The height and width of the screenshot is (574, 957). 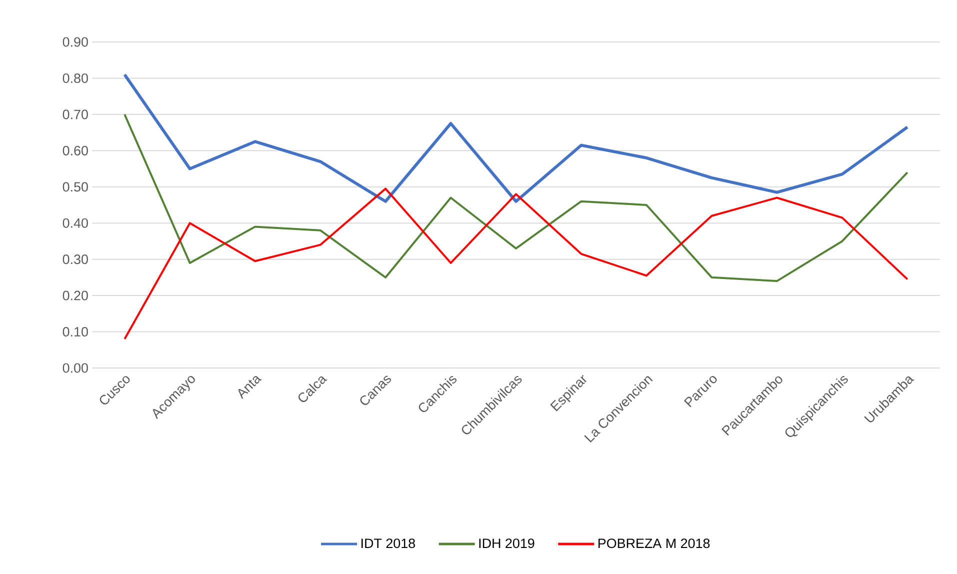 I want to click on y-tick-label: 0.60, so click(x=75, y=151).